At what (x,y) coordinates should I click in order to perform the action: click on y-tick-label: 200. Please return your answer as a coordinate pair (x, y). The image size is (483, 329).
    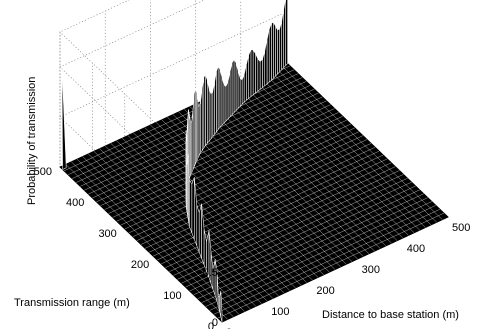
    Looking at the image, I should click on (140, 265).